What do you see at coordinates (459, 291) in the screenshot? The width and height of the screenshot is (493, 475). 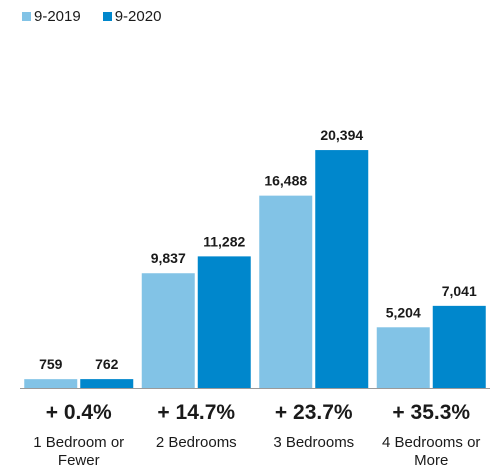 I see `data-label-2020-4: 7,041` at bounding box center [459, 291].